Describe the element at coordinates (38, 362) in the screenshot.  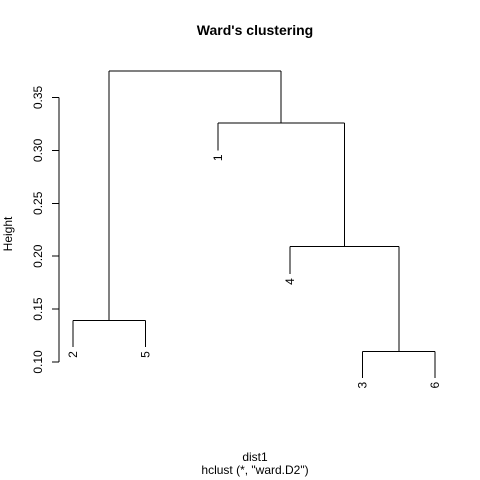
I see `y-tick-label: 0.10` at that location.